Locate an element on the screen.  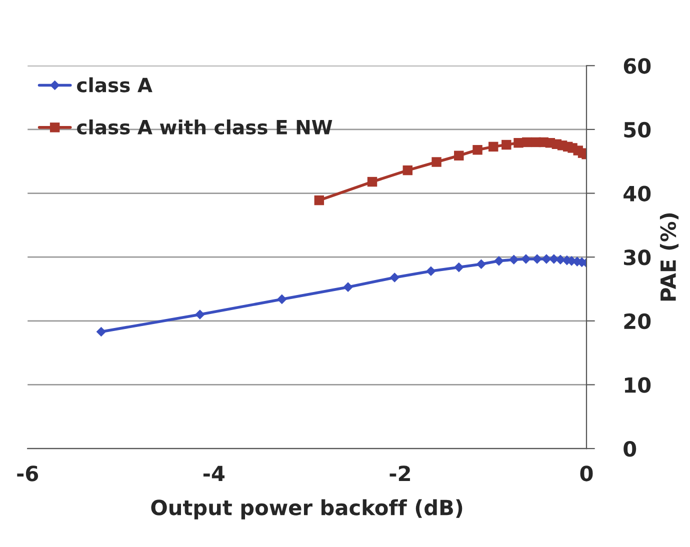
y-axis-title: PAE (%) is located at coordinates (669, 257).